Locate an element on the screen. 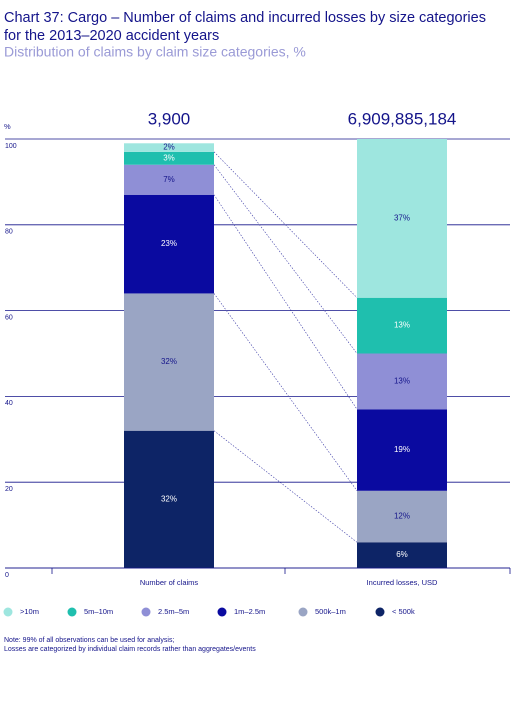 The image size is (512, 717). data-label: 3% is located at coordinates (169, 157).